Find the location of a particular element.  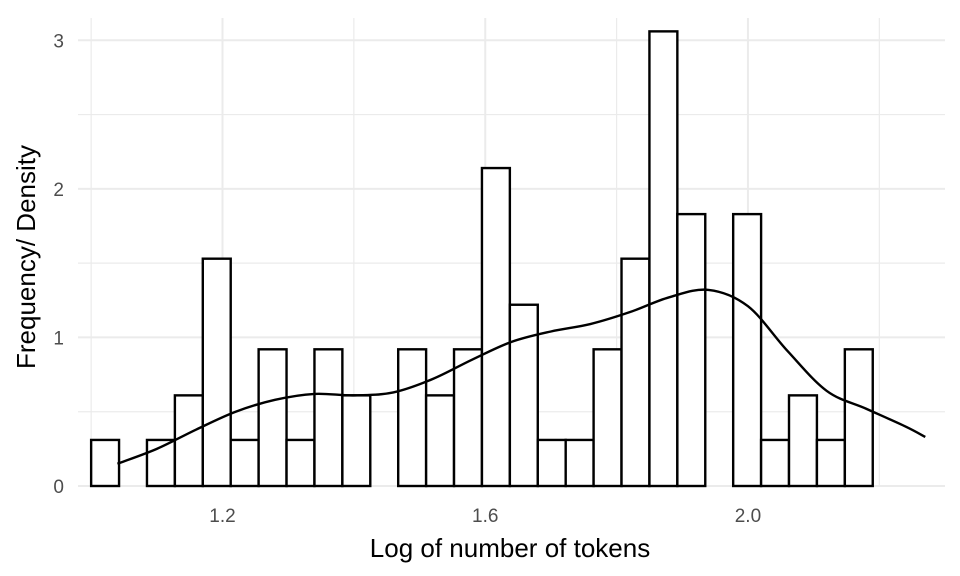

y-tick-label: 3 is located at coordinates (58, 41).